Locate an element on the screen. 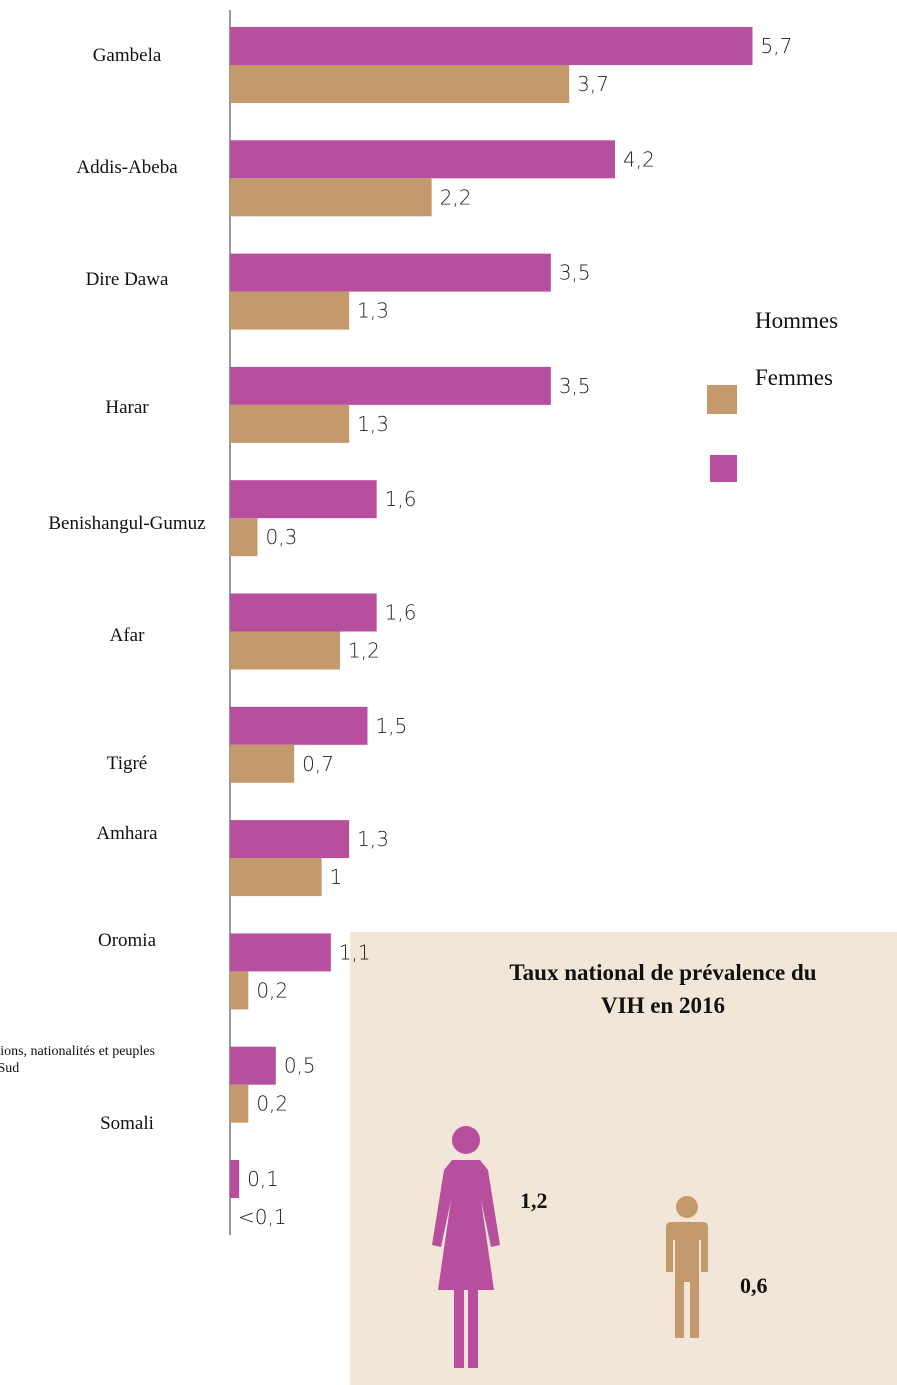  value-label: 1 is located at coordinates (336, 877).